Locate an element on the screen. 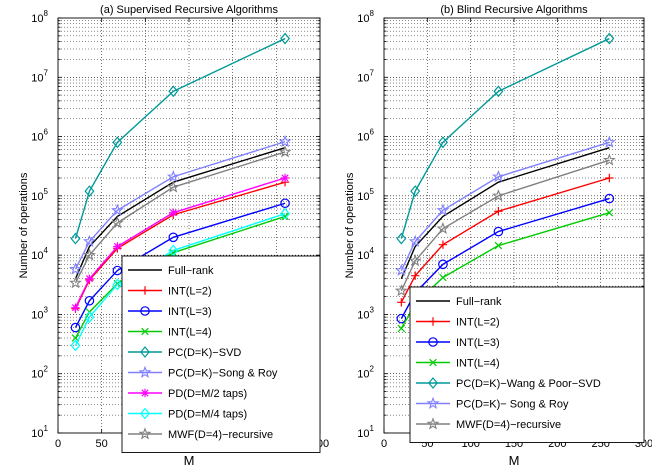 The height and width of the screenshot is (475, 652). y-tick-label: 10¹ is located at coordinates (365, 432).